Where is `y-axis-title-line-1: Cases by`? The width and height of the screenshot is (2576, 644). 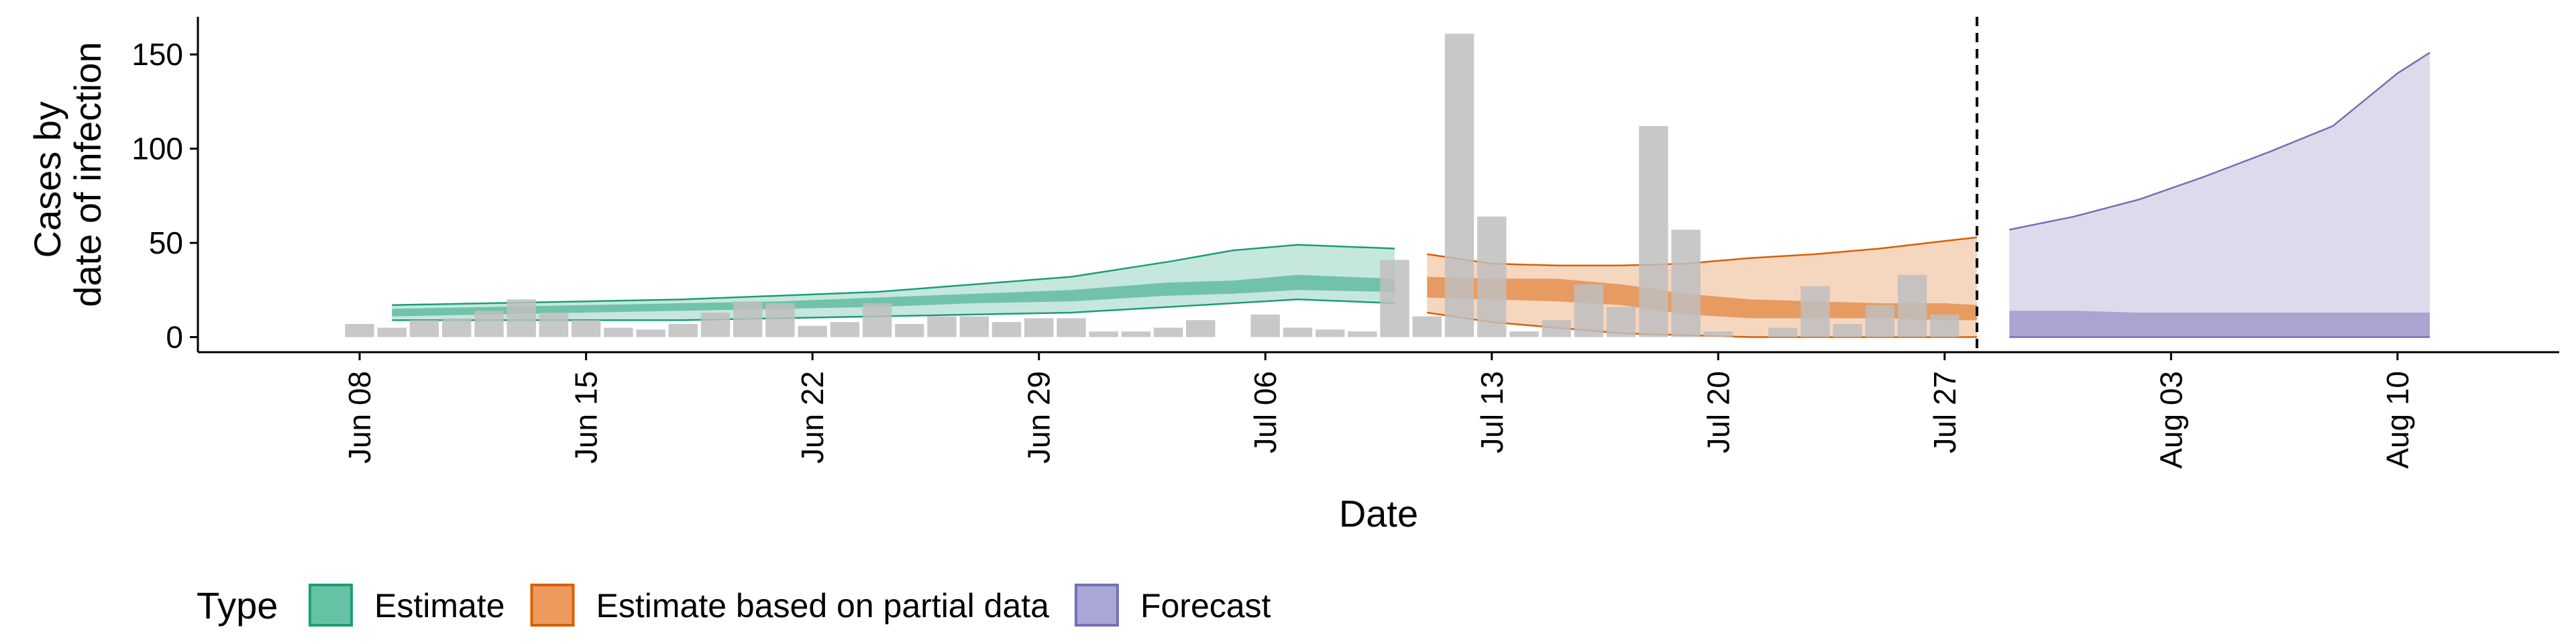
y-axis-title-line-1: Cases by is located at coordinates (47, 179).